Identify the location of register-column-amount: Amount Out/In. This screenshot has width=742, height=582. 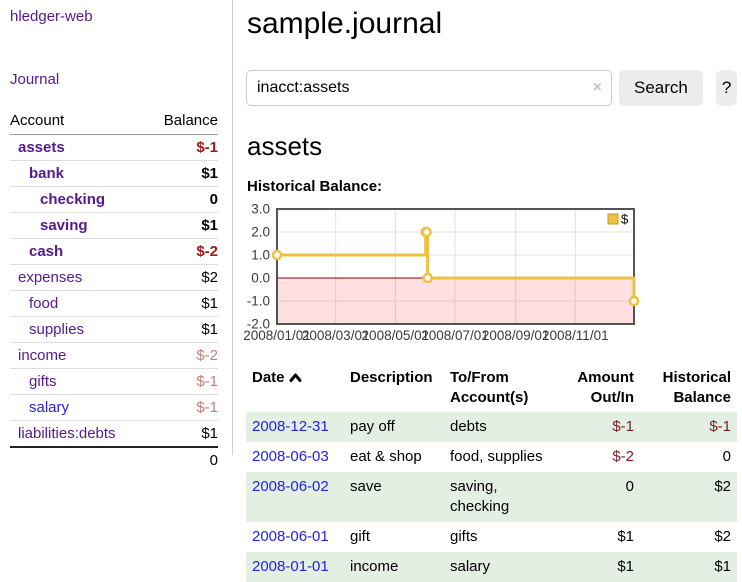
(605, 387).